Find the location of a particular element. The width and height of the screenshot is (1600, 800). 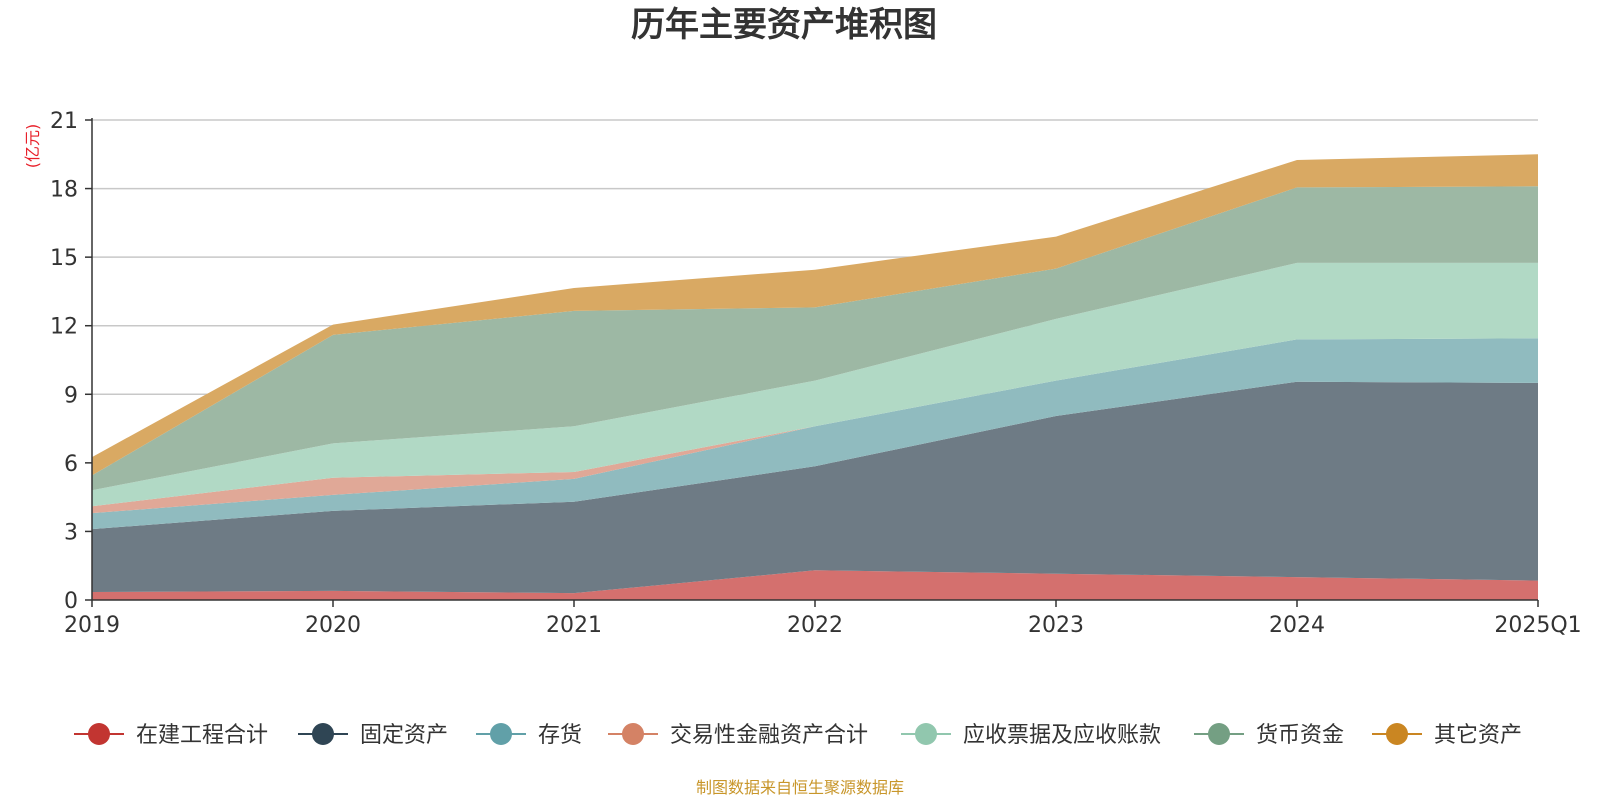

x-tick-label: 2023 is located at coordinates (1056, 625).